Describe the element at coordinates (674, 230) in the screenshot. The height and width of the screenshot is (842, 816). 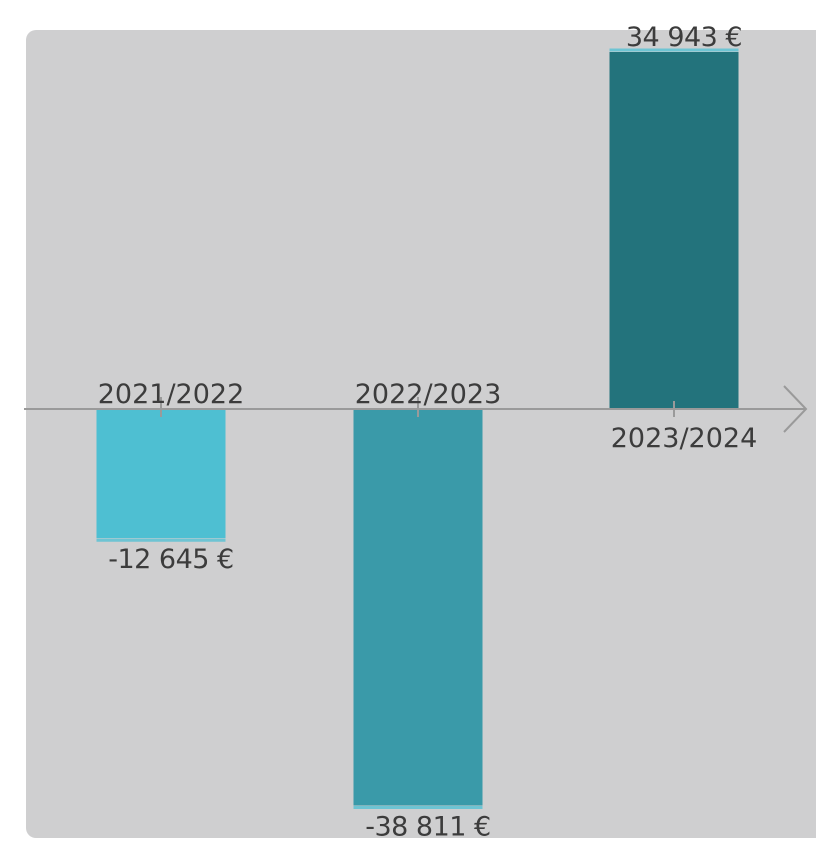
I see `bar-2023-2024` at that location.